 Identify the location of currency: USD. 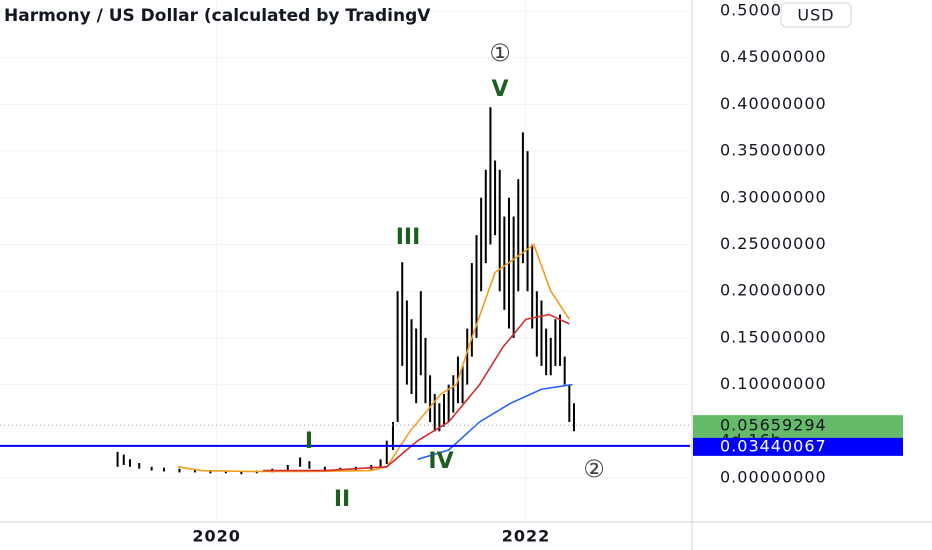
(815, 15).